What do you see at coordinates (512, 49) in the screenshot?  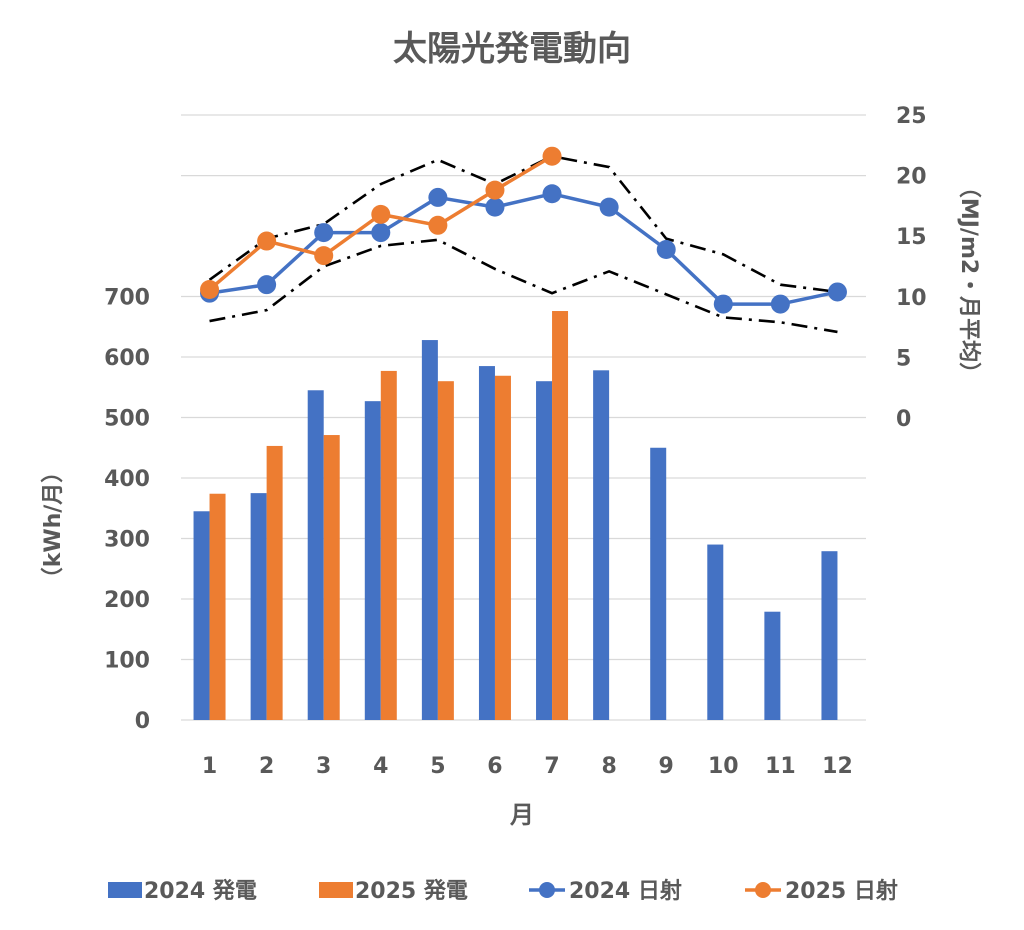 I see `chart-title: 太陽光発電動向` at bounding box center [512, 49].